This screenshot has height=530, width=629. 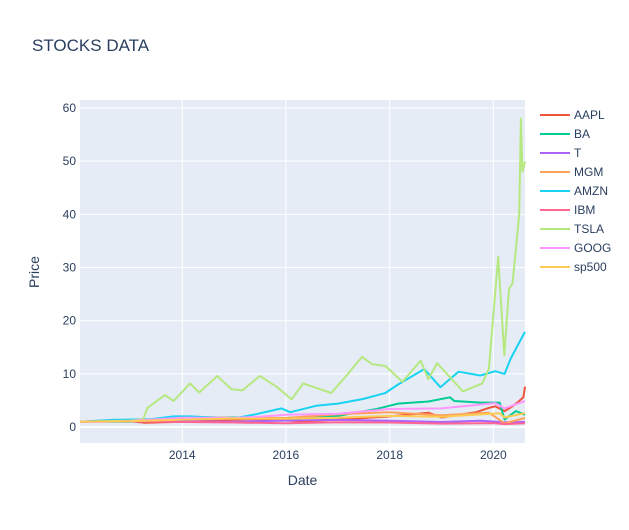 I want to click on y-axis-title: Price, so click(x=34, y=272).